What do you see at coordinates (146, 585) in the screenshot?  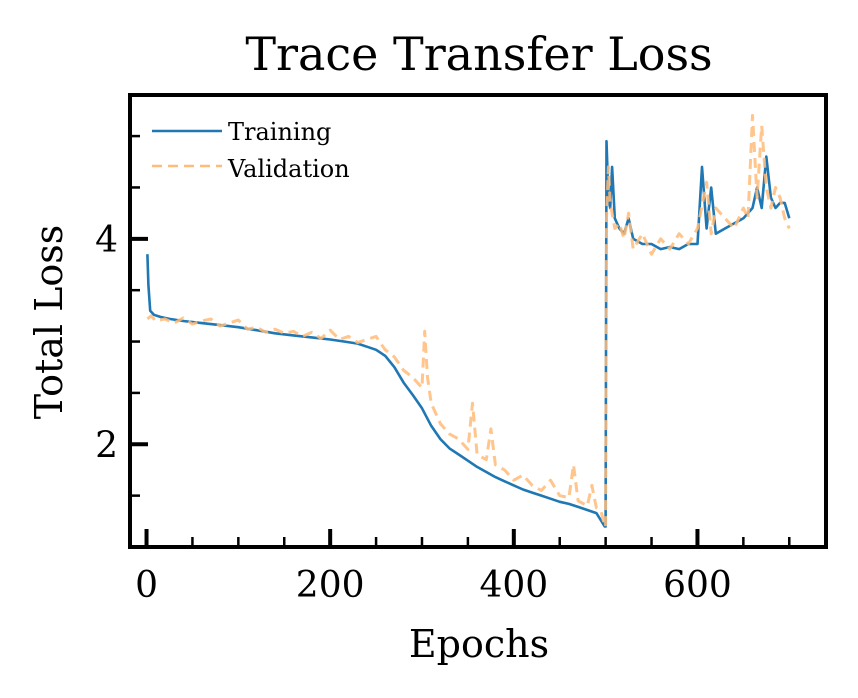 I see `x-tick-label: 0` at bounding box center [146, 585].